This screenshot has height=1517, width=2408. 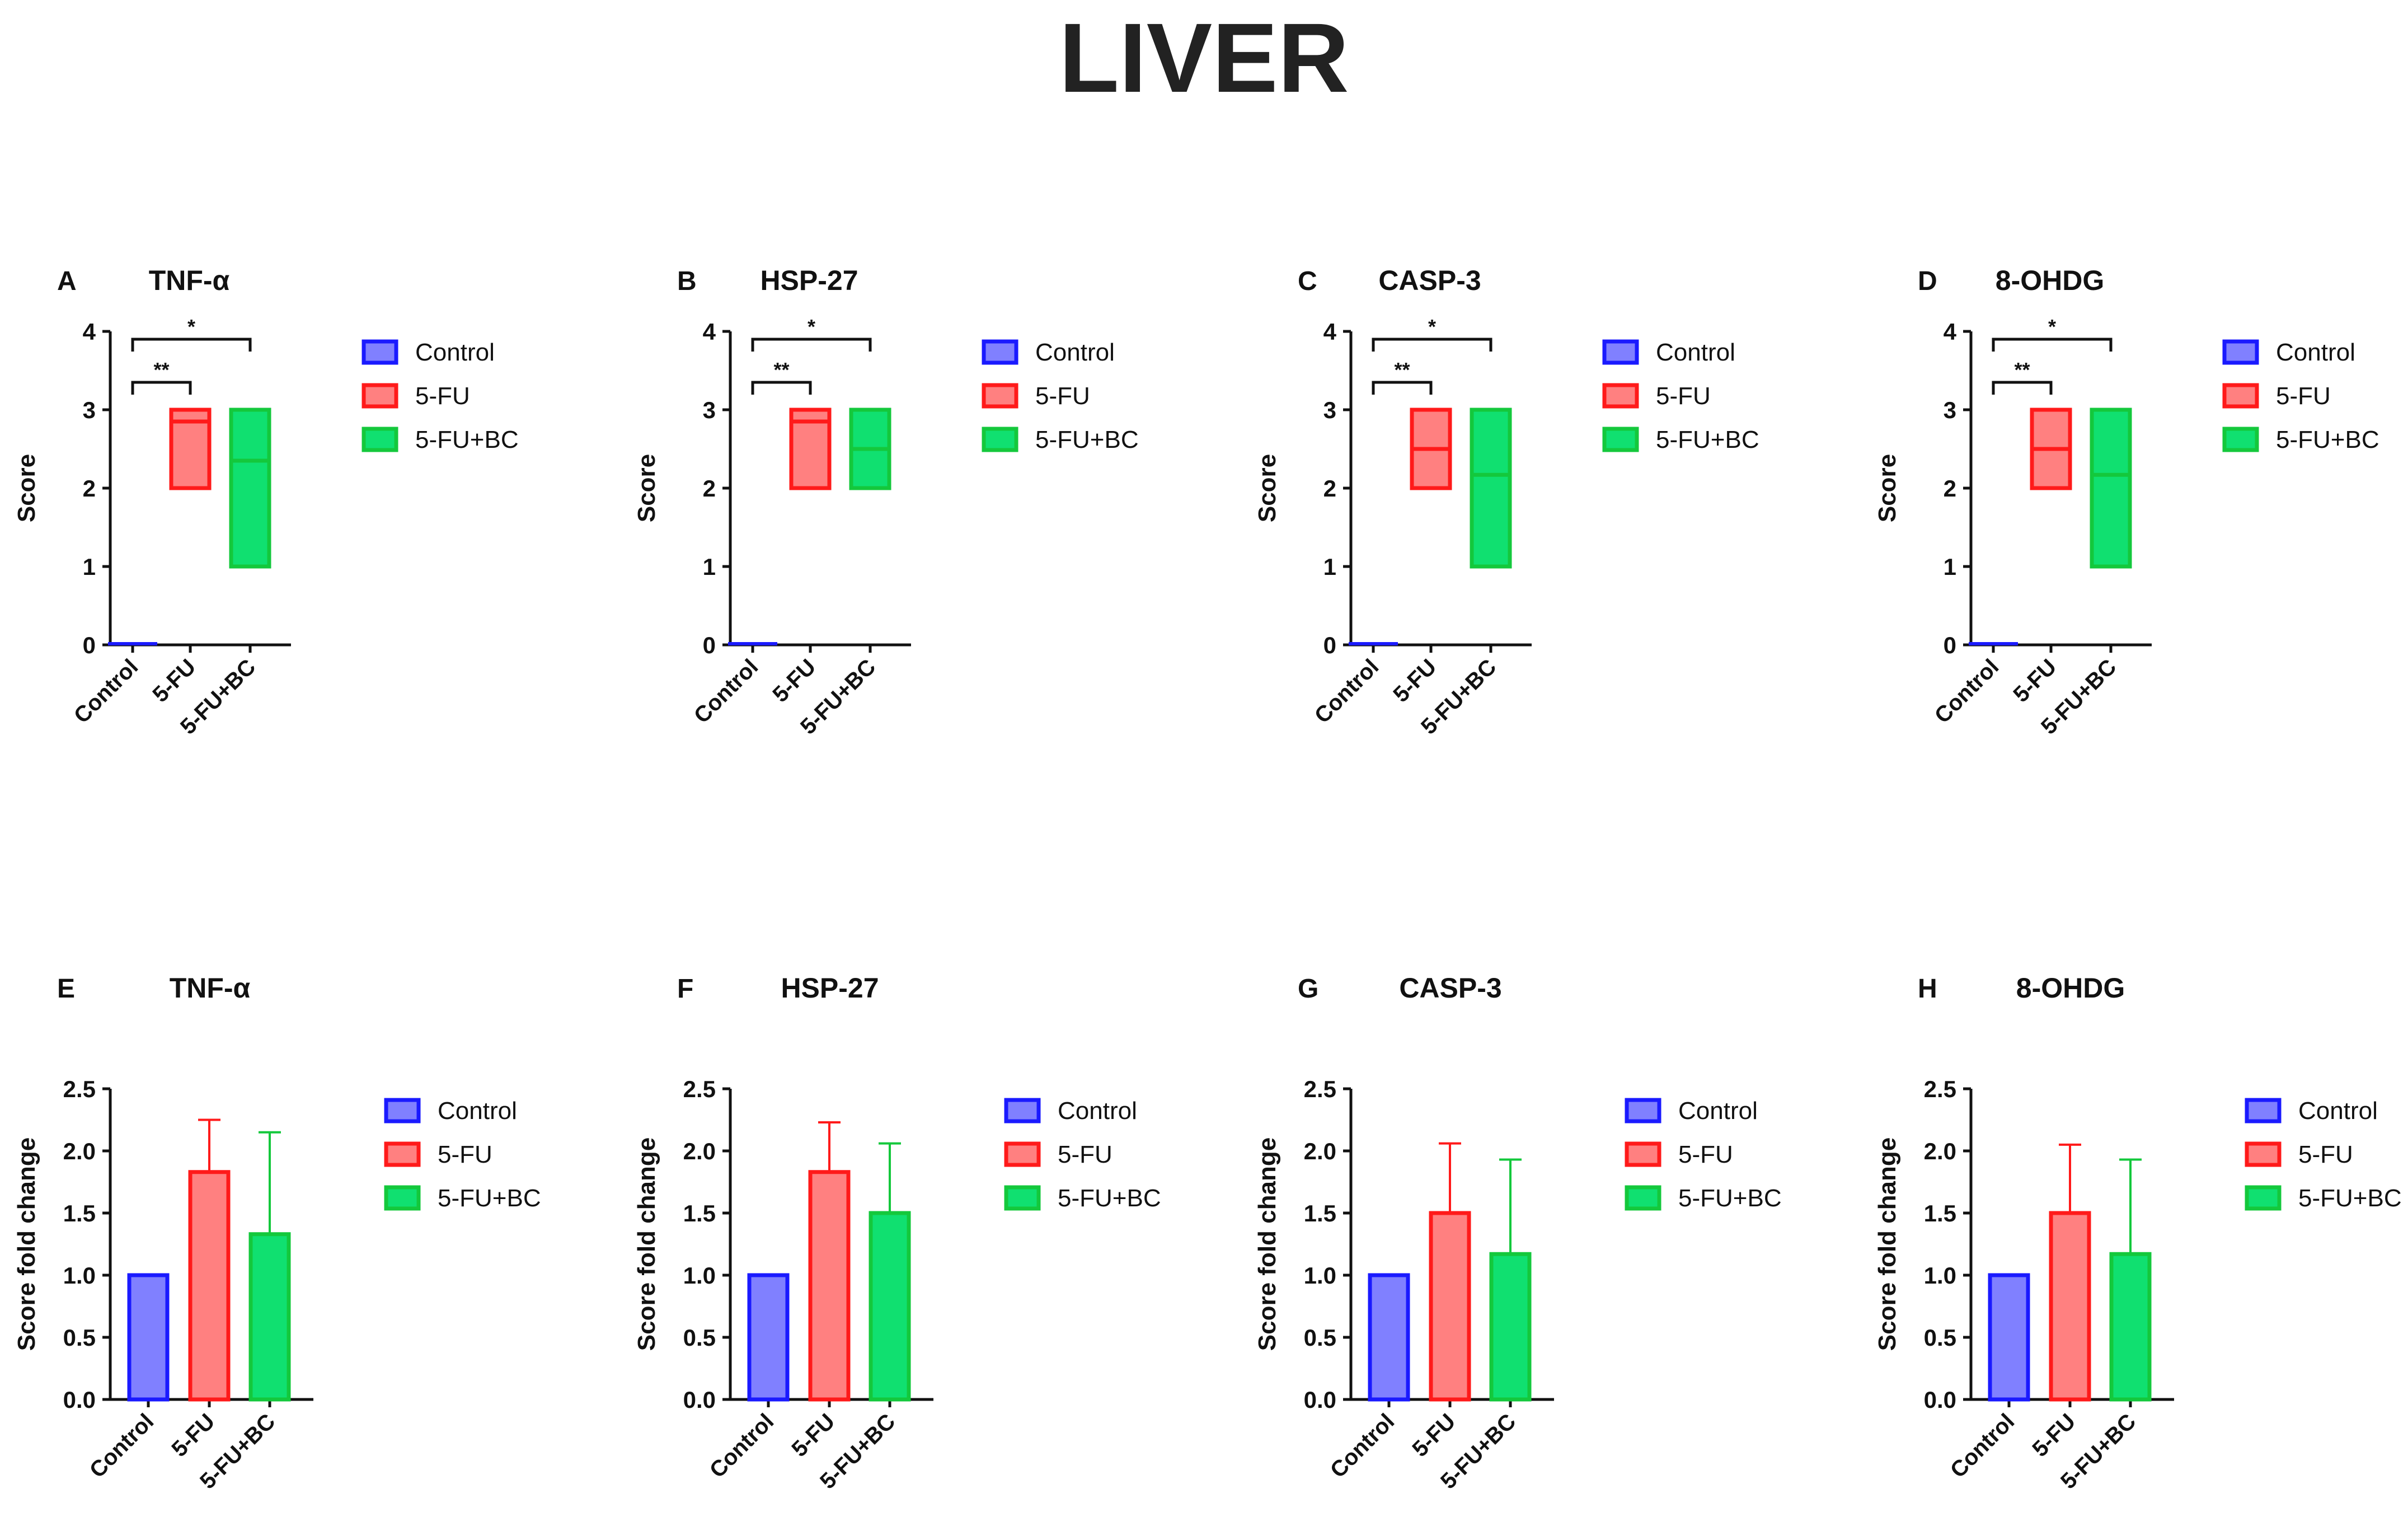 I want to click on panel-letter: A, so click(x=67, y=281).